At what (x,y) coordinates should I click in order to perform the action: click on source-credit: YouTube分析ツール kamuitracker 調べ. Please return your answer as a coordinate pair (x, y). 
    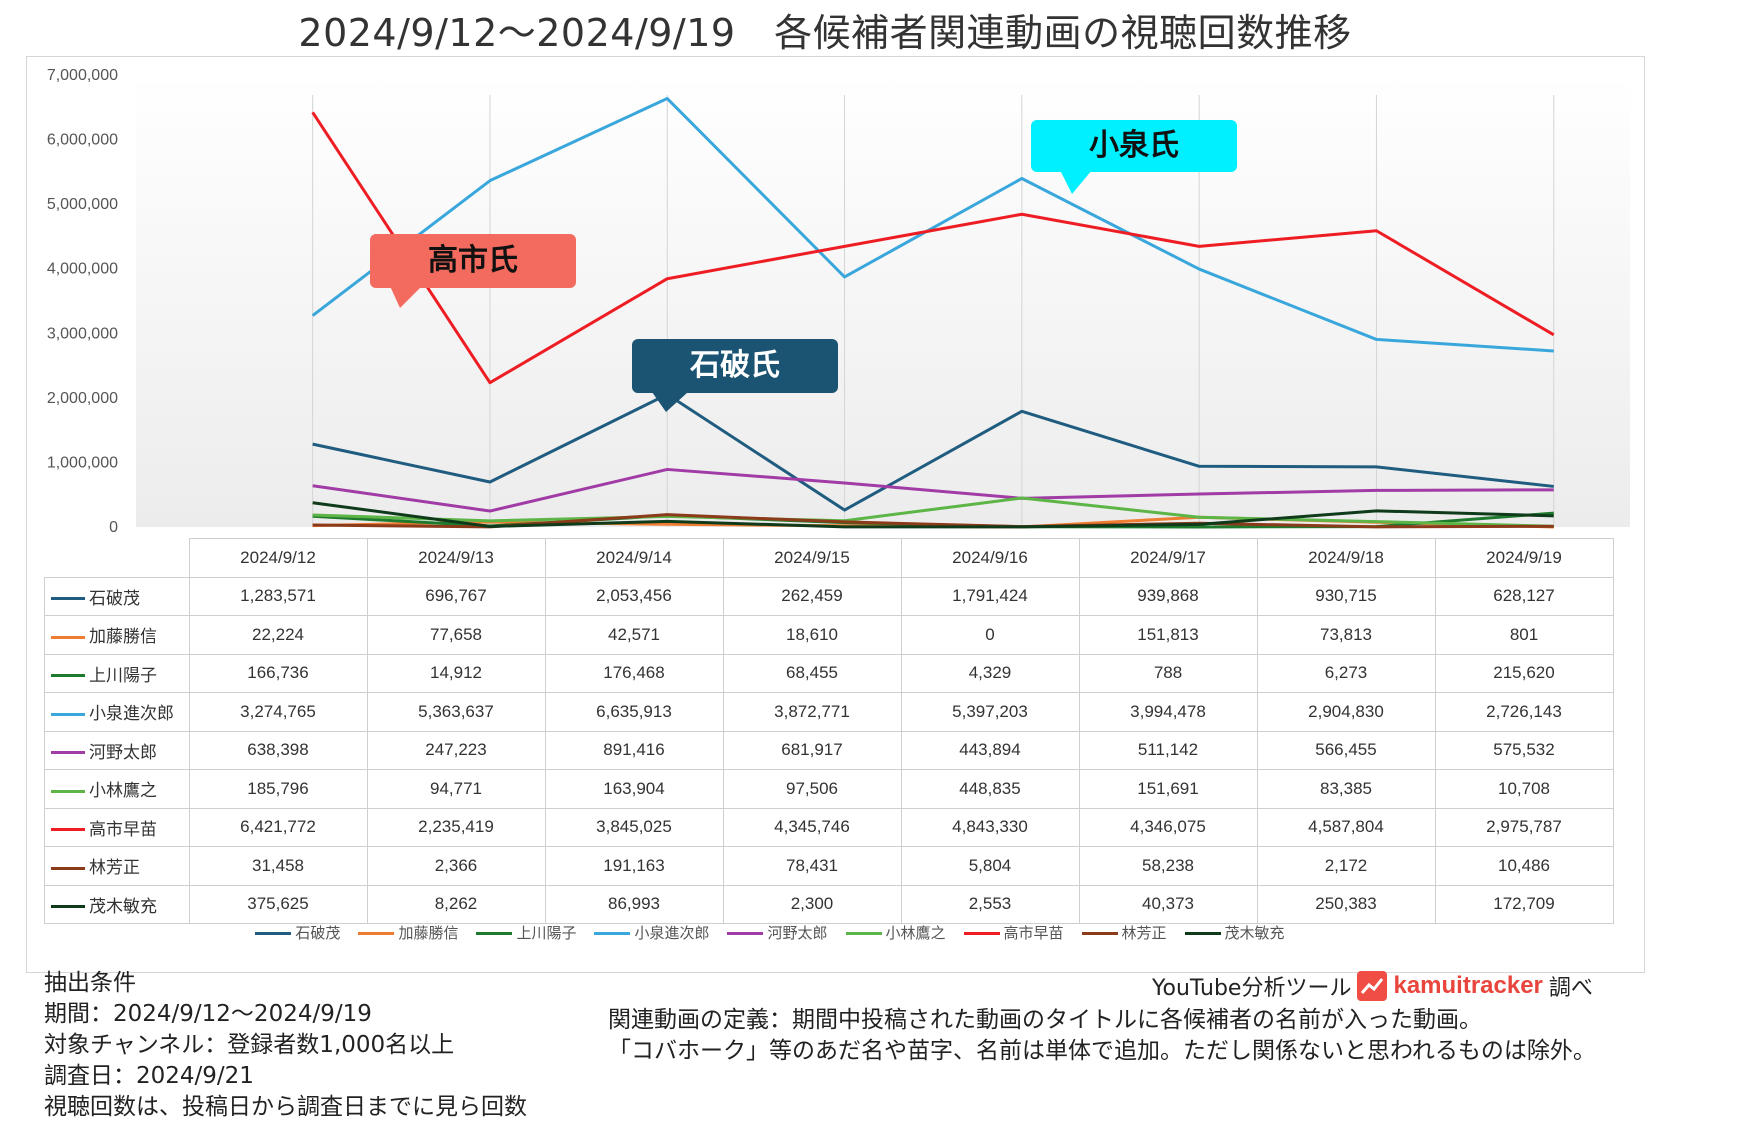
    Looking at the image, I should click on (1372, 986).